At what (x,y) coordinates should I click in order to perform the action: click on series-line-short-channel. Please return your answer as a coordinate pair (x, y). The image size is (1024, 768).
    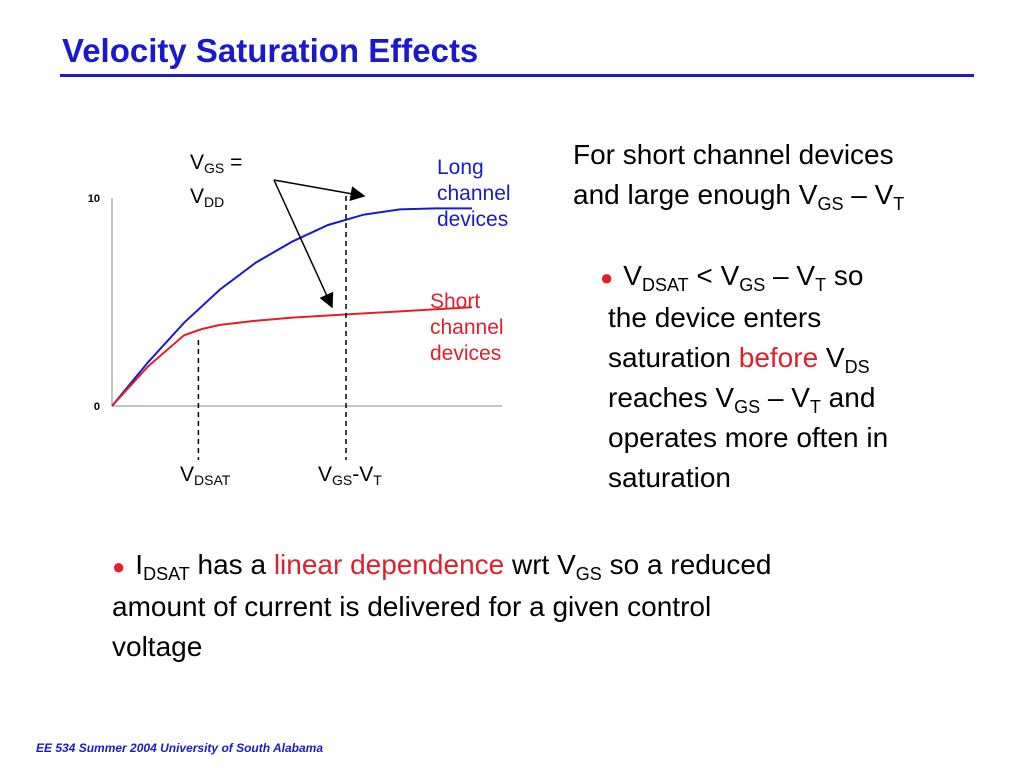
    Looking at the image, I should click on (292, 356).